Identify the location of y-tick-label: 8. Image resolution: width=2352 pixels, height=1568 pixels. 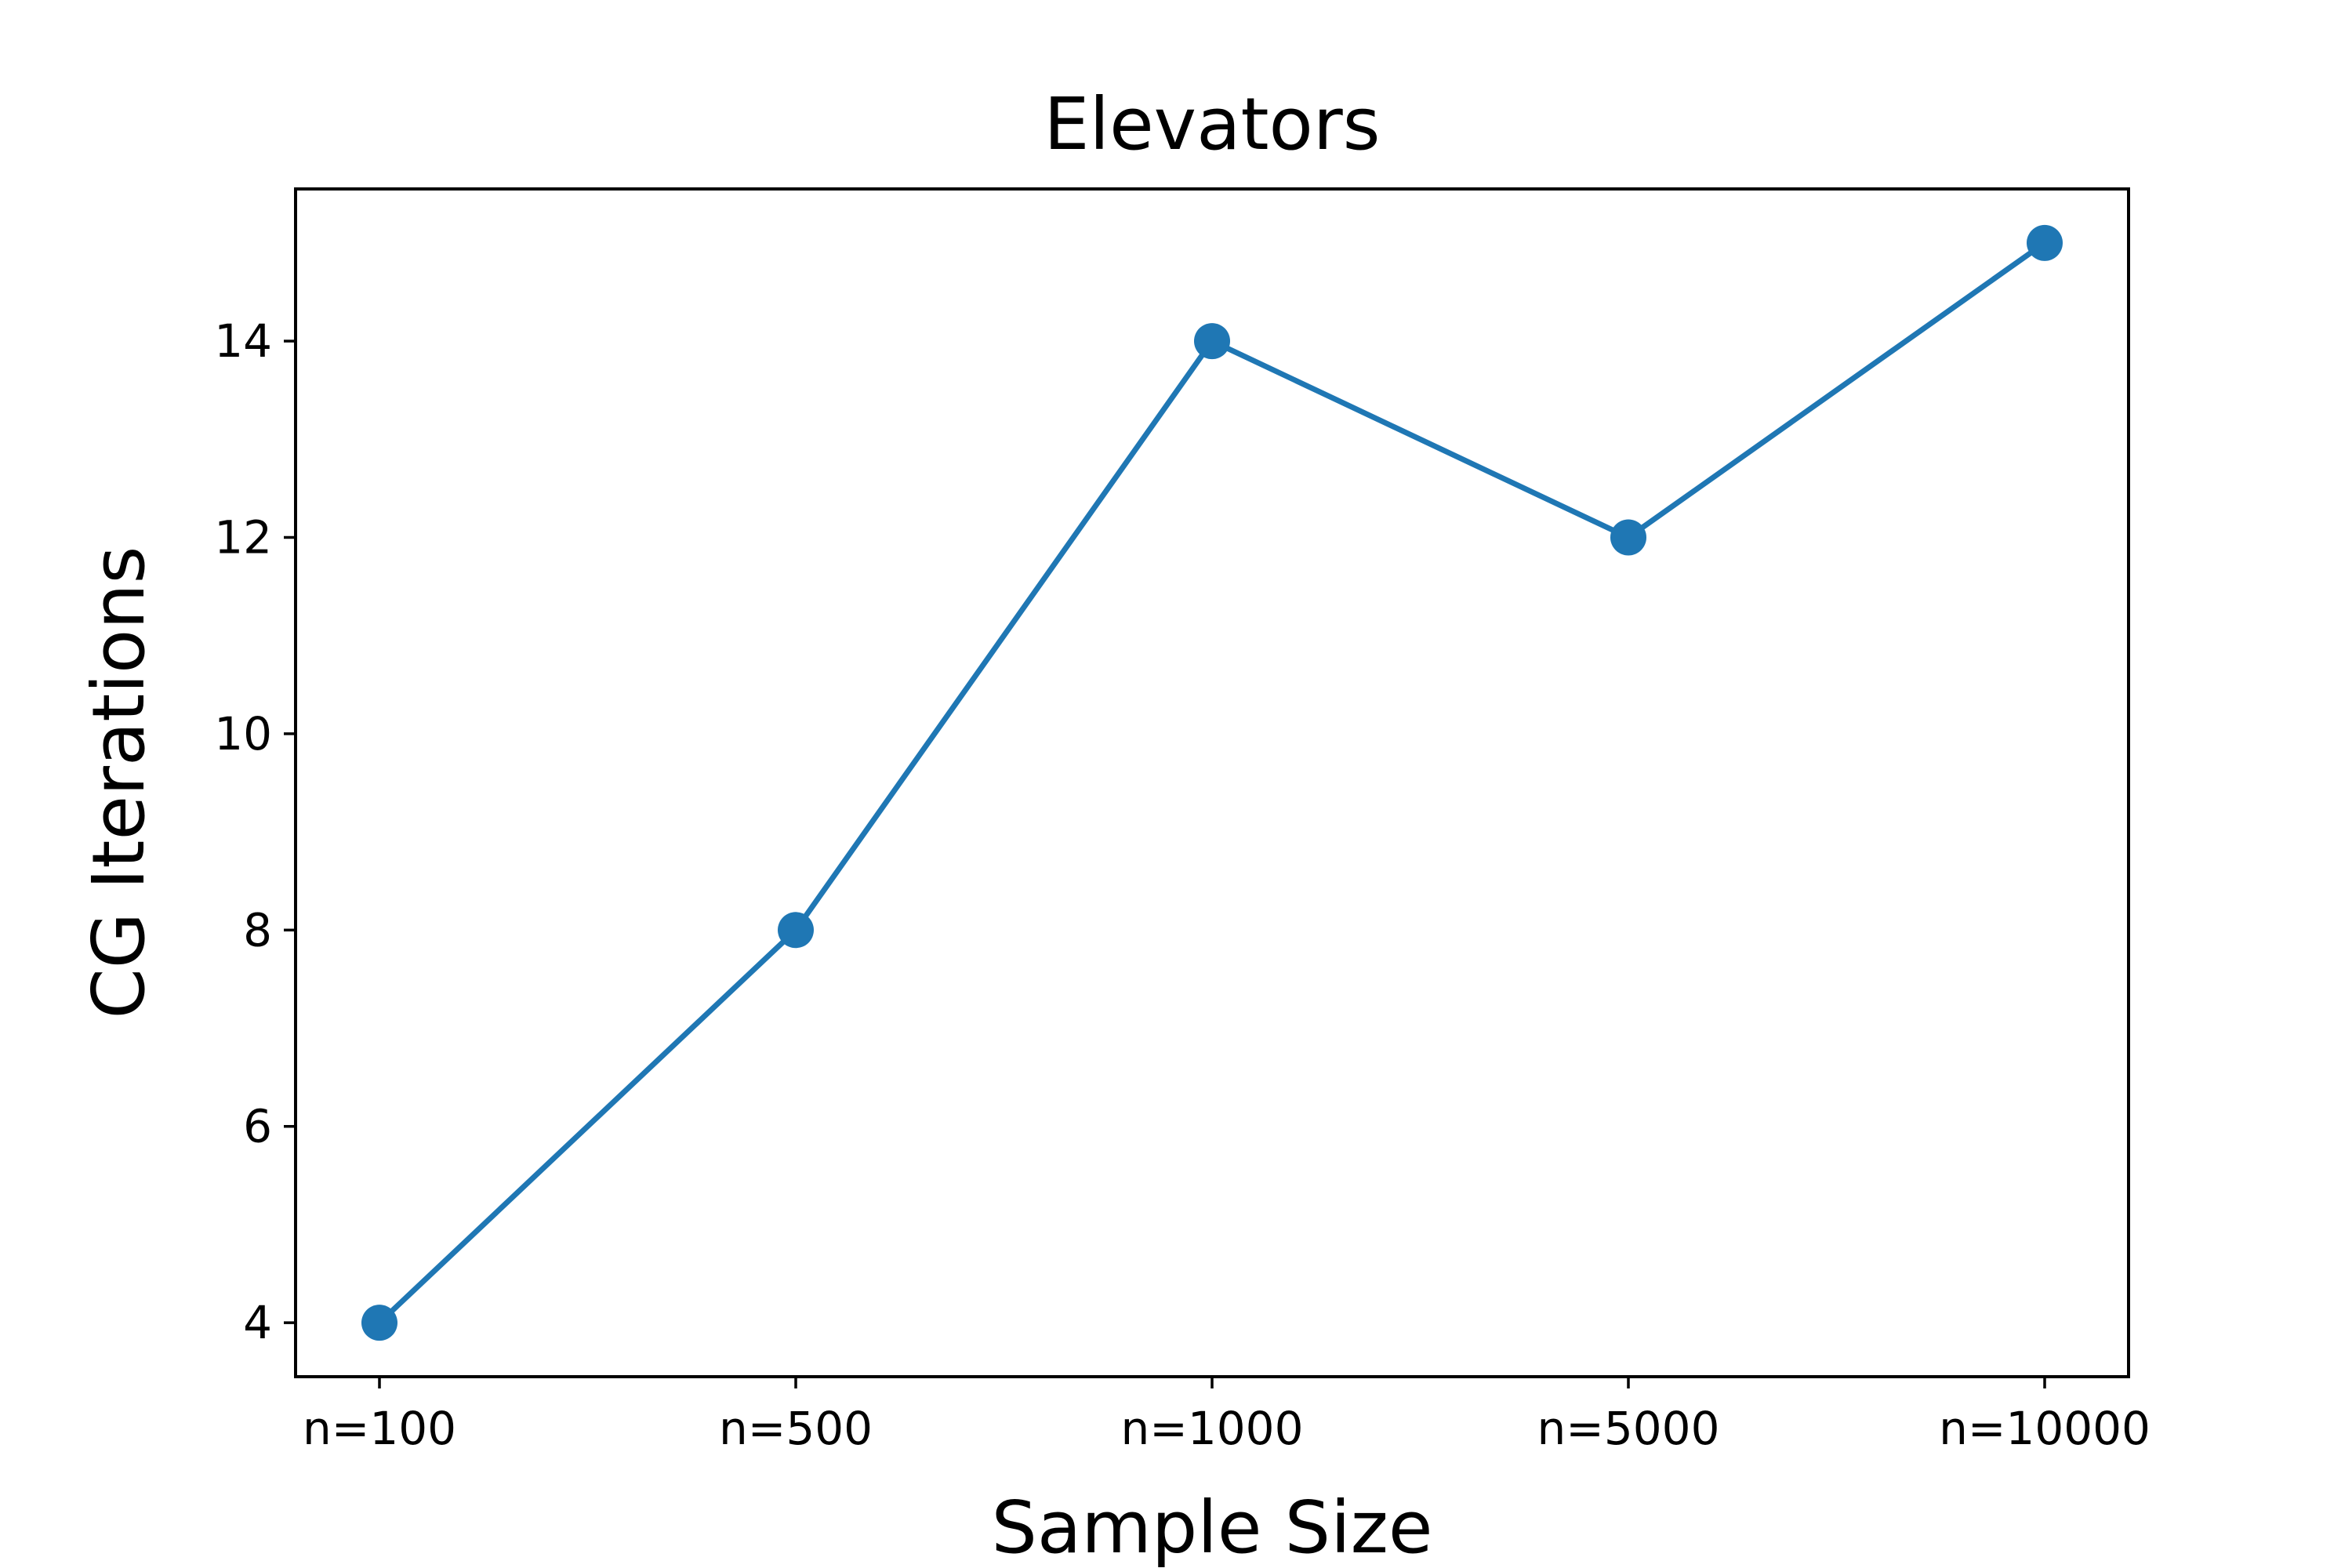
(257, 930).